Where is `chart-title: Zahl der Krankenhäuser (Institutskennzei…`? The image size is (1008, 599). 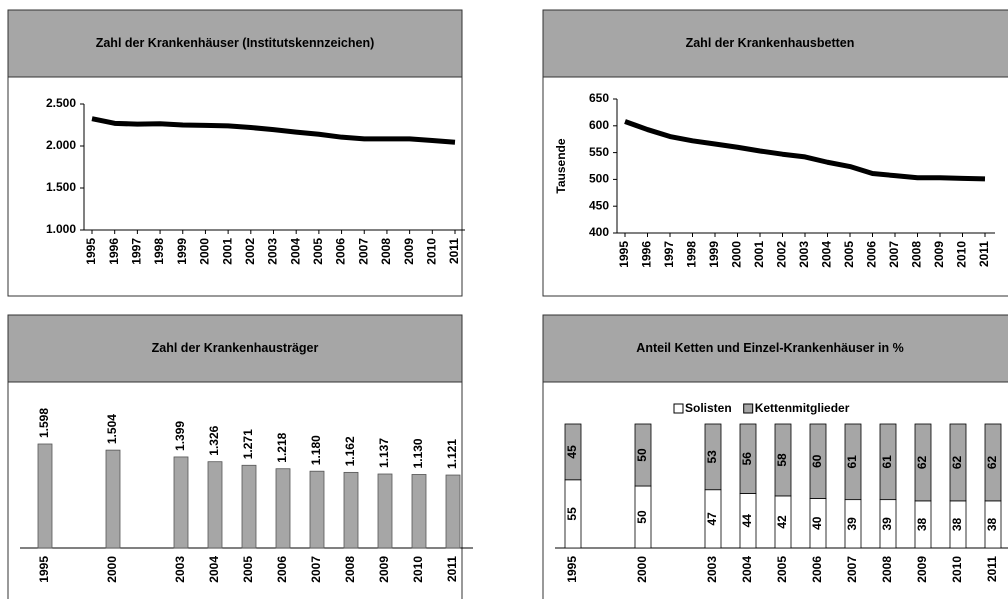
chart-title: Zahl der Krankenhäuser (Institutskennzei… is located at coordinates (235, 43).